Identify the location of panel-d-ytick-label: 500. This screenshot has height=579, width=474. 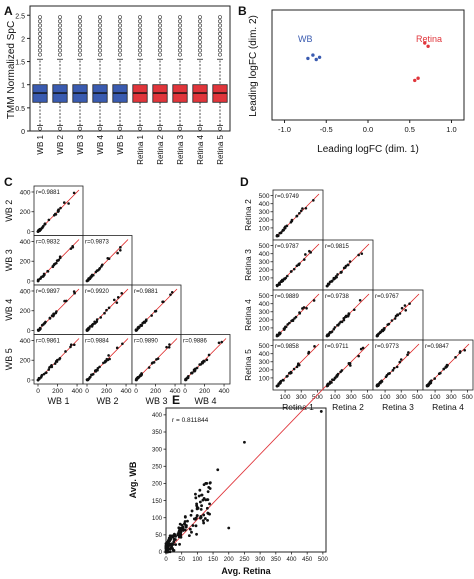
(264, 246).